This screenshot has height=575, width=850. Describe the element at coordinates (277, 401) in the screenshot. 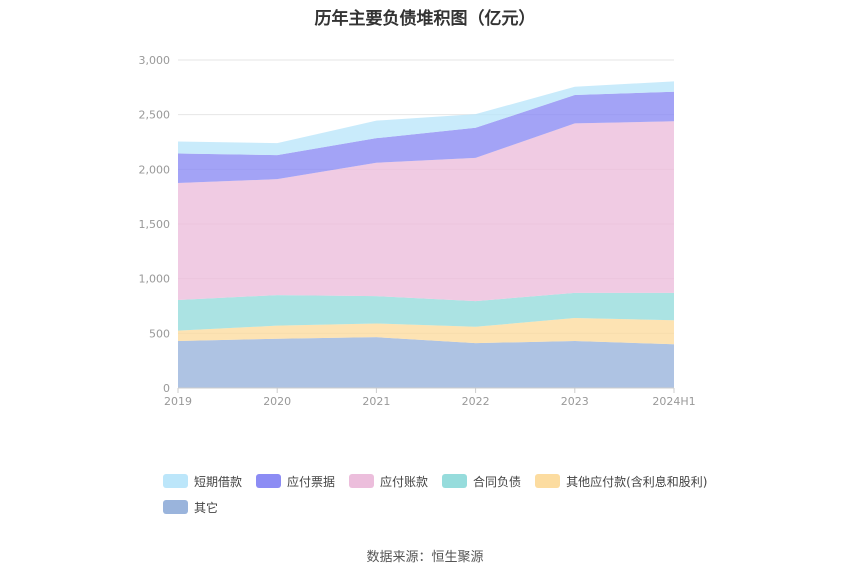

I see `x-tick-label: 2020` at that location.